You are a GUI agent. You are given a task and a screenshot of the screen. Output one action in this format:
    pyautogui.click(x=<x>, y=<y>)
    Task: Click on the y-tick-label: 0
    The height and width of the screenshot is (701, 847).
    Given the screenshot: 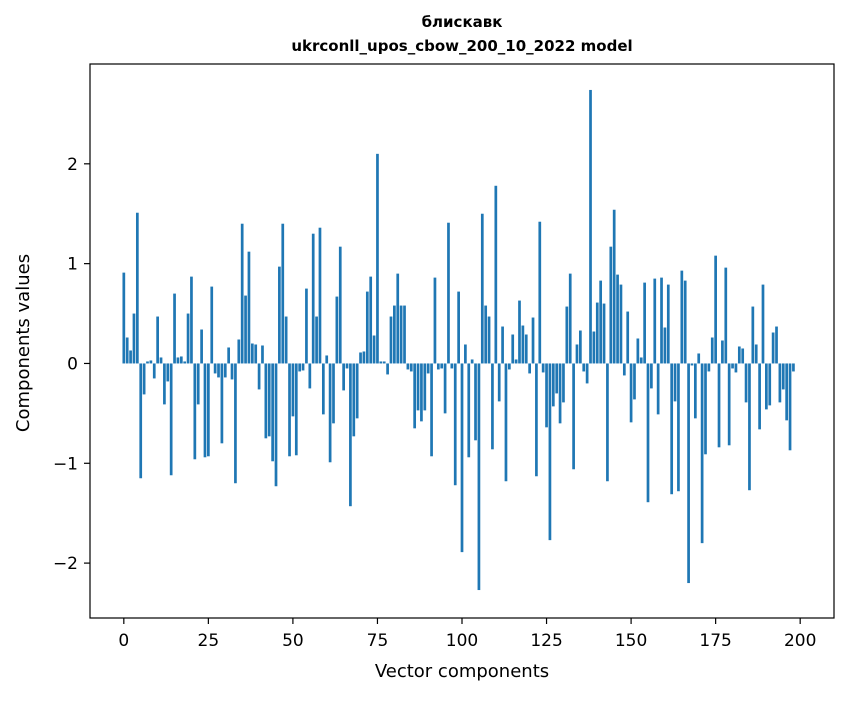 What is the action you would take?
    pyautogui.click(x=72, y=364)
    